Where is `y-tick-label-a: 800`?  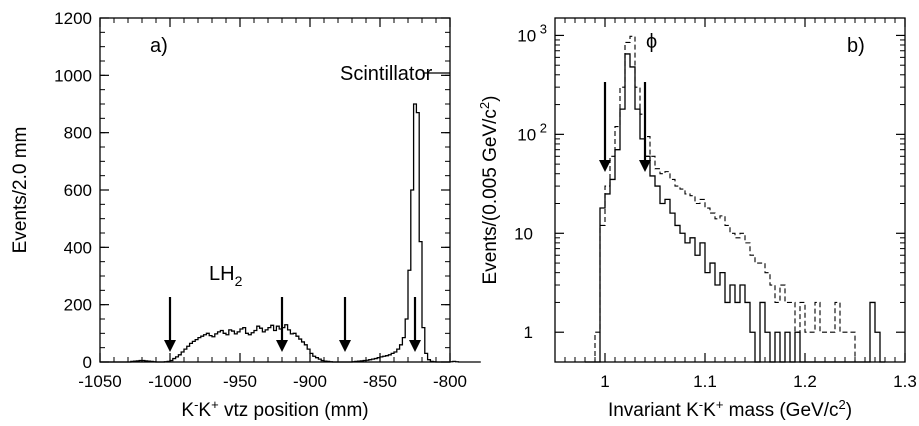 y-tick-label-a: 800 is located at coordinates (78, 133).